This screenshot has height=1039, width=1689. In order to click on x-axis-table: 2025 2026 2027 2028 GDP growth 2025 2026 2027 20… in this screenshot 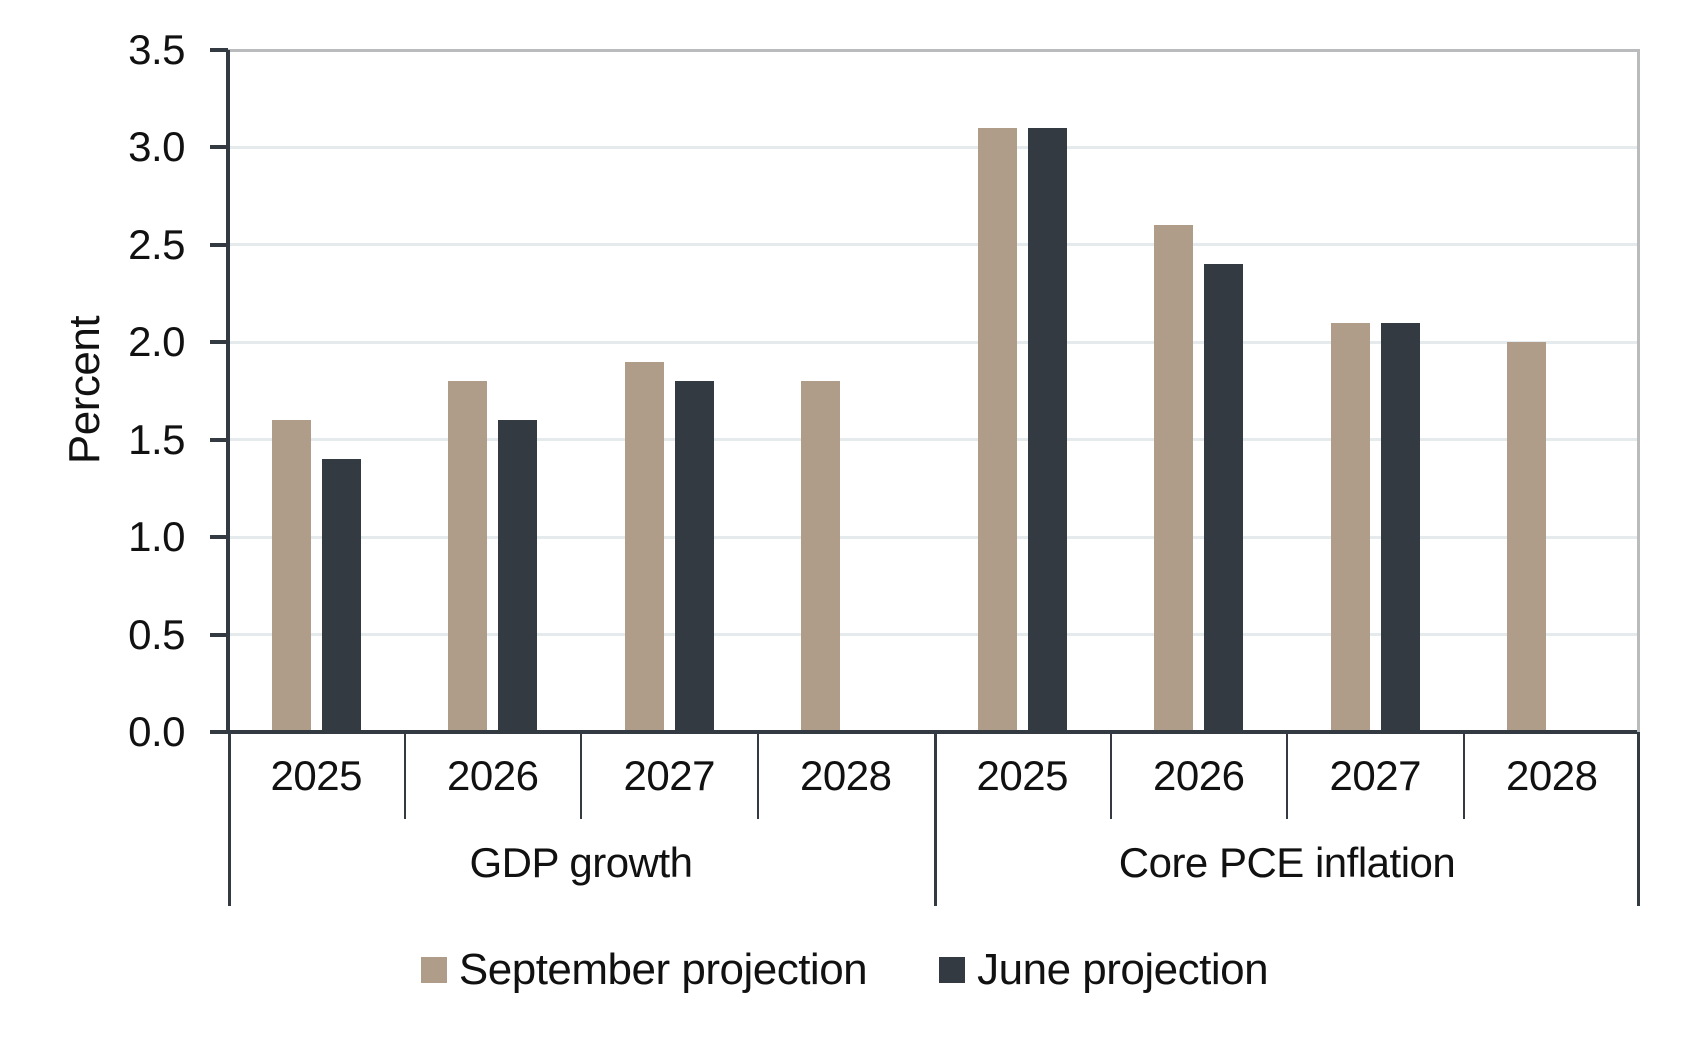, I will do `click(934, 819)`.